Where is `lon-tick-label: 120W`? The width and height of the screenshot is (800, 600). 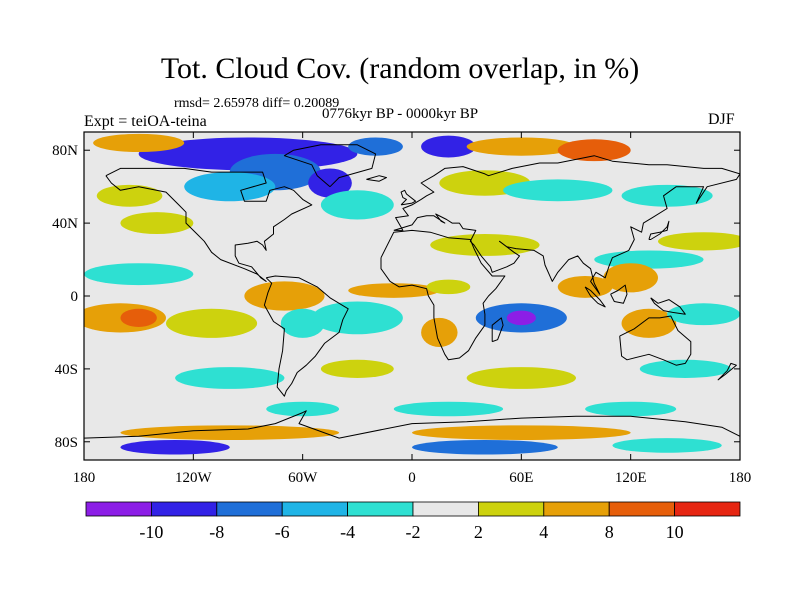 lon-tick-label: 120W is located at coordinates (194, 478).